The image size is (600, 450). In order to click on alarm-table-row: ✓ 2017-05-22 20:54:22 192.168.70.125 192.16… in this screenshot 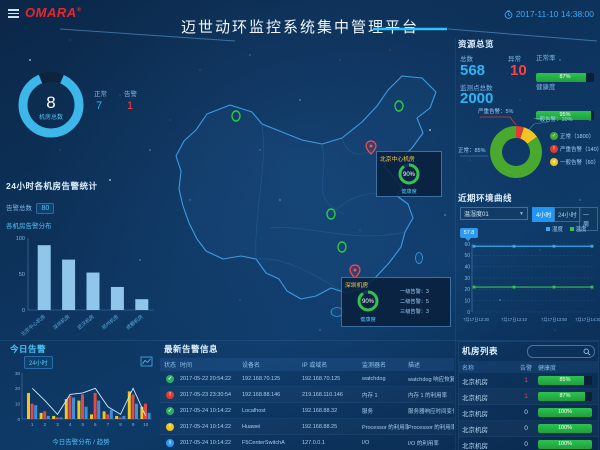, I will do `click(307, 379)`.